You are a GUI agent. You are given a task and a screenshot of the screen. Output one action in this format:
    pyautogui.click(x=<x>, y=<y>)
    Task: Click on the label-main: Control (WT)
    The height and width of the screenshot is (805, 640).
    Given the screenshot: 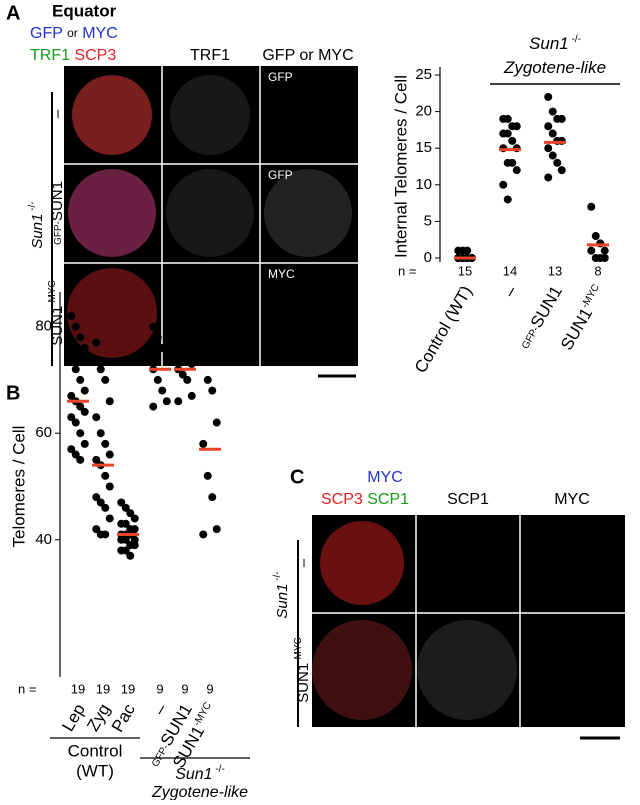 What is the action you would take?
    pyautogui.click(x=443, y=330)
    